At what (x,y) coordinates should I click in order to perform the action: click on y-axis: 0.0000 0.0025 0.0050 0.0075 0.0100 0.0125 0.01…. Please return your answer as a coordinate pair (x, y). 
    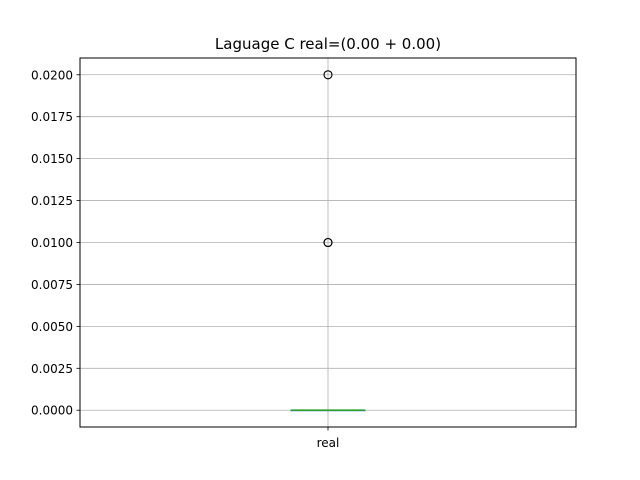
    Looking at the image, I should click on (55, 243).